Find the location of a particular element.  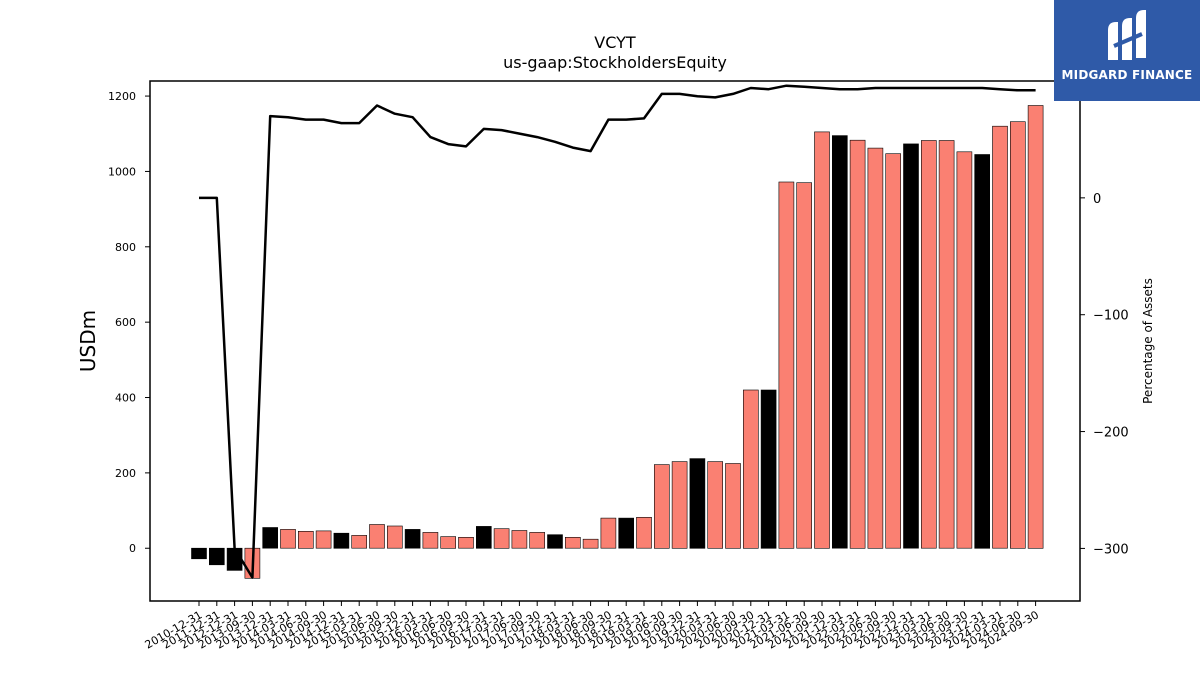

y-tick-label: 800 is located at coordinates (125, 247).